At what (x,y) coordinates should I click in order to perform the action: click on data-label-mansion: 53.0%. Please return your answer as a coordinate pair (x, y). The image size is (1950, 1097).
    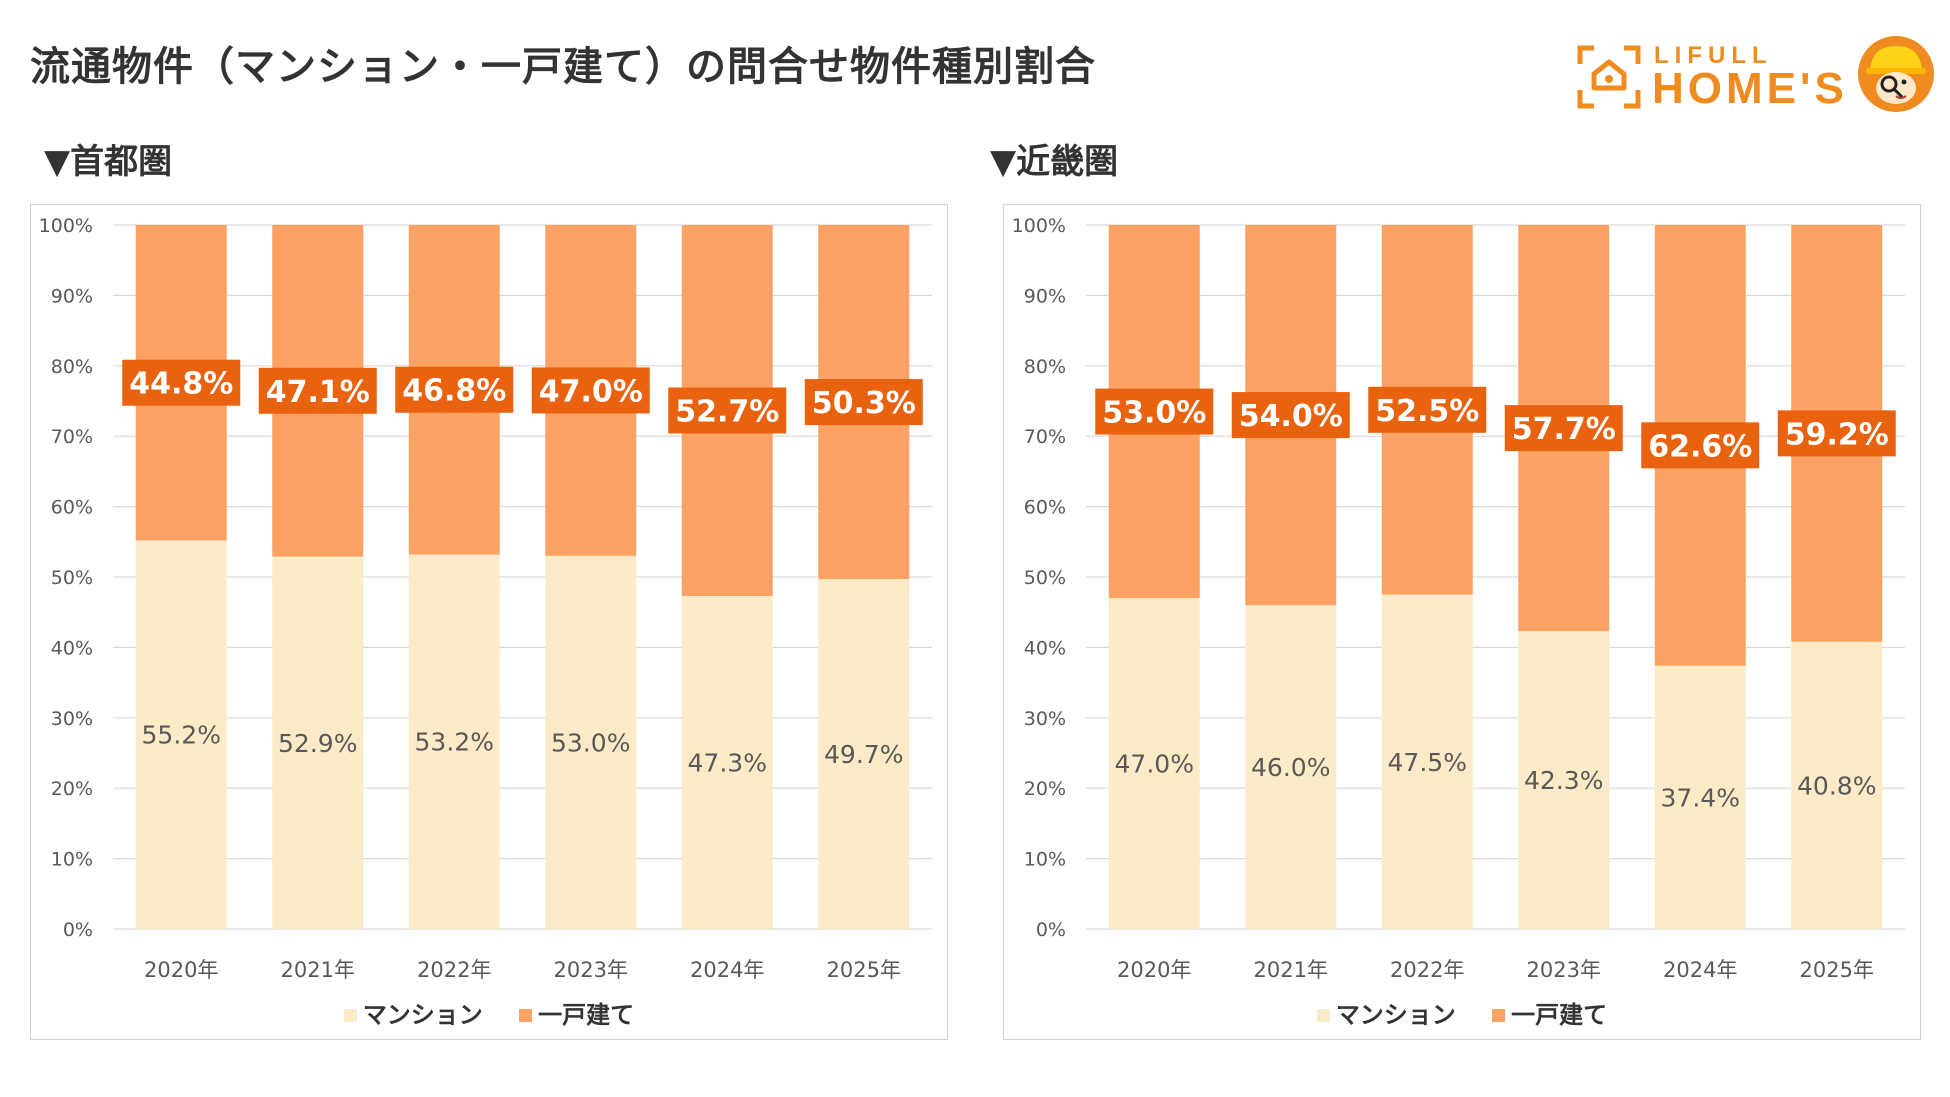
    Looking at the image, I should click on (590, 742).